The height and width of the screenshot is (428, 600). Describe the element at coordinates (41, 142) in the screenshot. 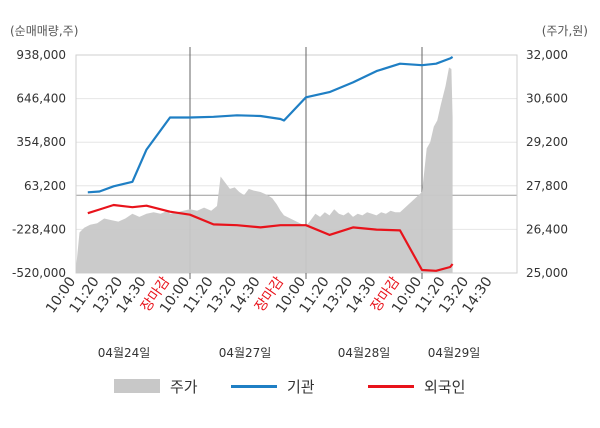

I see `y-left-tick-label: 354,800` at that location.